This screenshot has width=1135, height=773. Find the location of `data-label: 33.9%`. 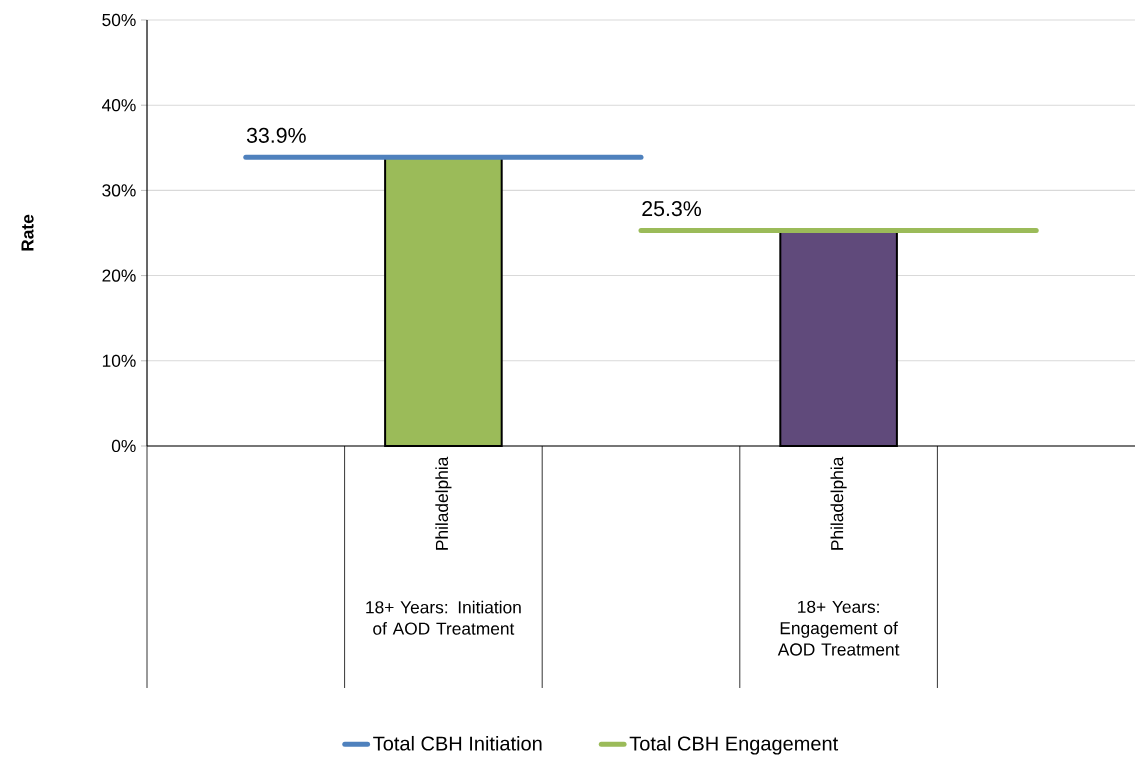

data-label: 33.9% is located at coordinates (276, 135).